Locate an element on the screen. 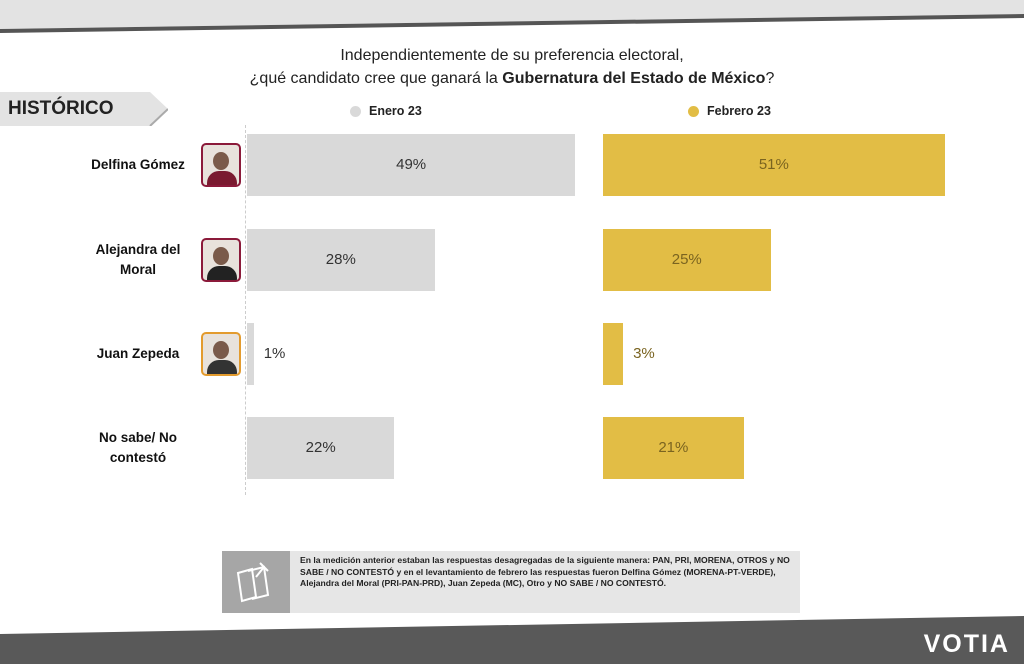 The height and width of the screenshot is (664, 1024). title-prefix: ¿qué candidato cree que ganará la is located at coordinates (376, 78).